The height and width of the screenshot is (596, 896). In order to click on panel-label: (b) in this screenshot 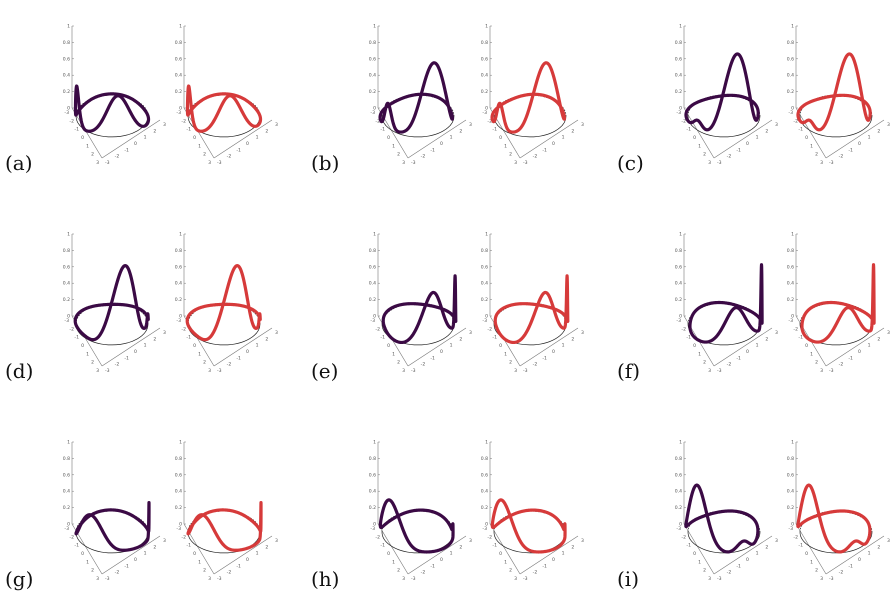, I will do `click(325, 163)`.